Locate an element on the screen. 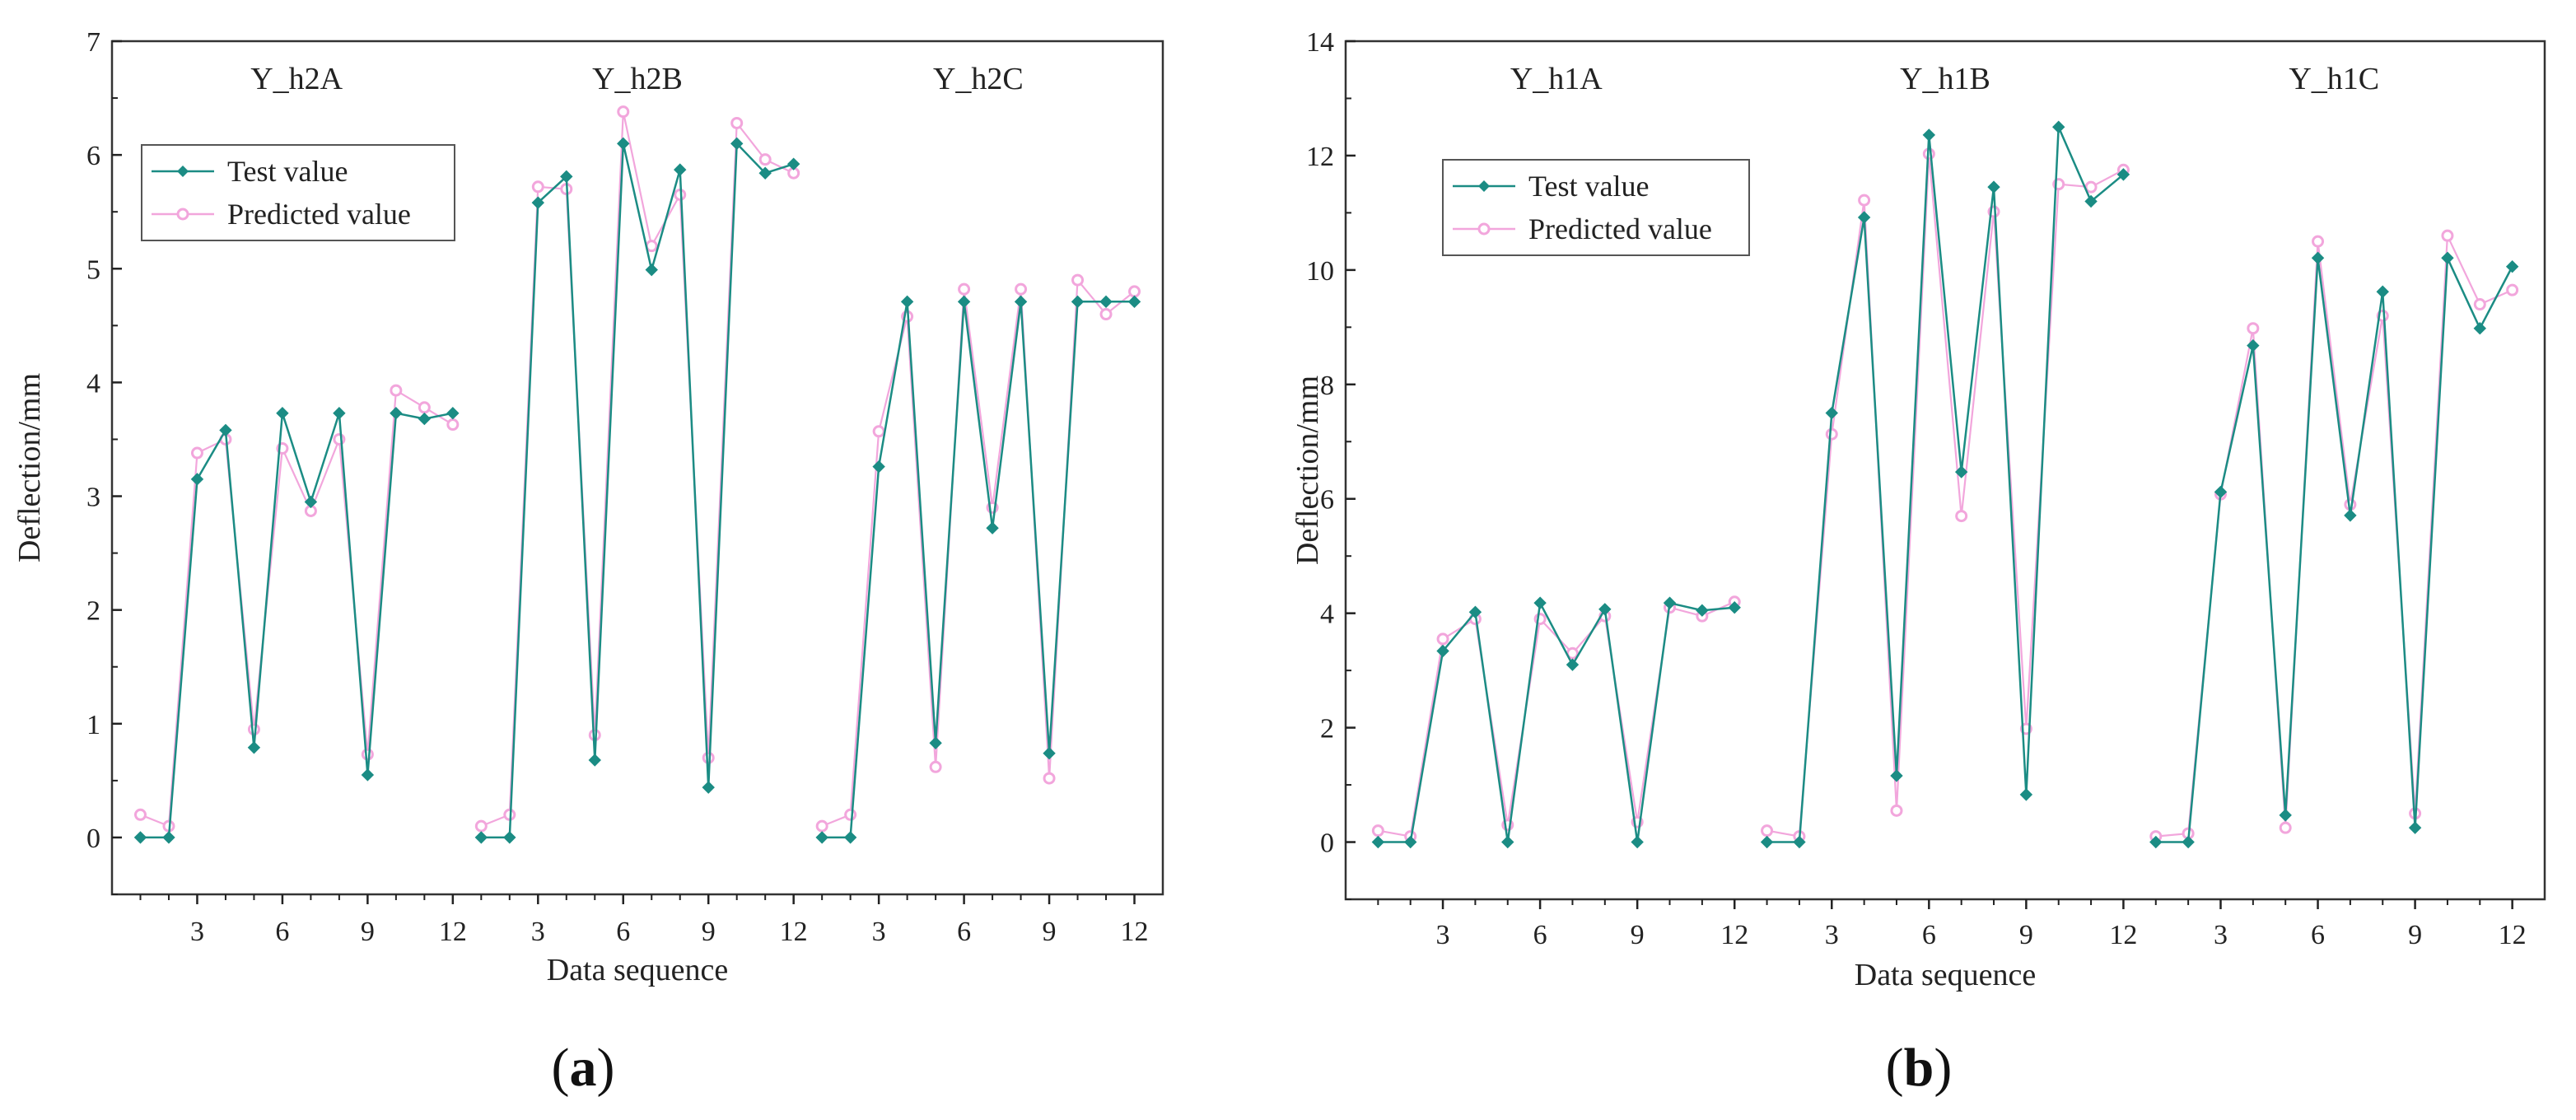 The image size is (2576, 1120). y-tick-label: 2 is located at coordinates (93, 611).